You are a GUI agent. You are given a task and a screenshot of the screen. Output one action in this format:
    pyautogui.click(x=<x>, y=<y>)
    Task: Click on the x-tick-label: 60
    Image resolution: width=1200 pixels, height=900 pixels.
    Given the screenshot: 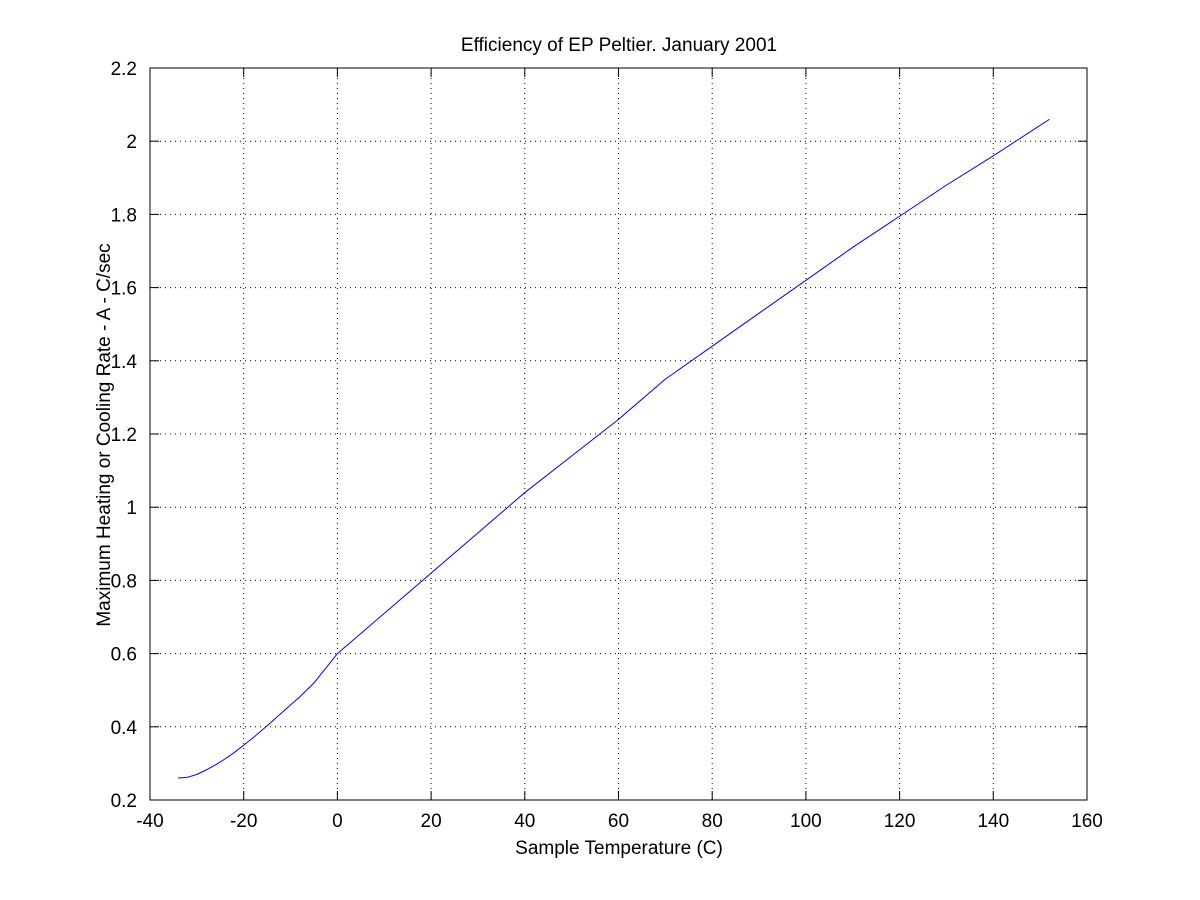 What is the action you would take?
    pyautogui.click(x=618, y=821)
    